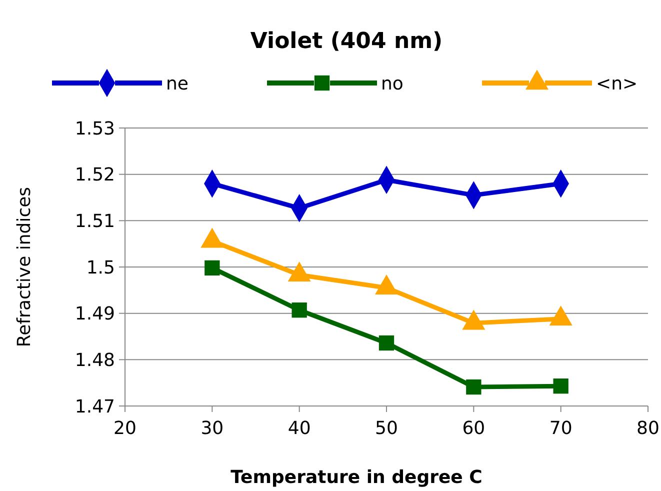  I want to click on x-tick-label: 70, so click(560, 428).